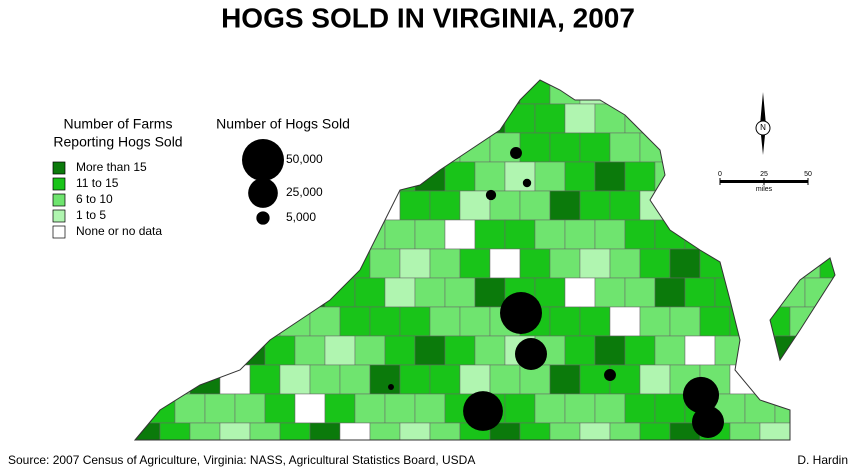  I want to click on scale-unit: miles, so click(764, 189).